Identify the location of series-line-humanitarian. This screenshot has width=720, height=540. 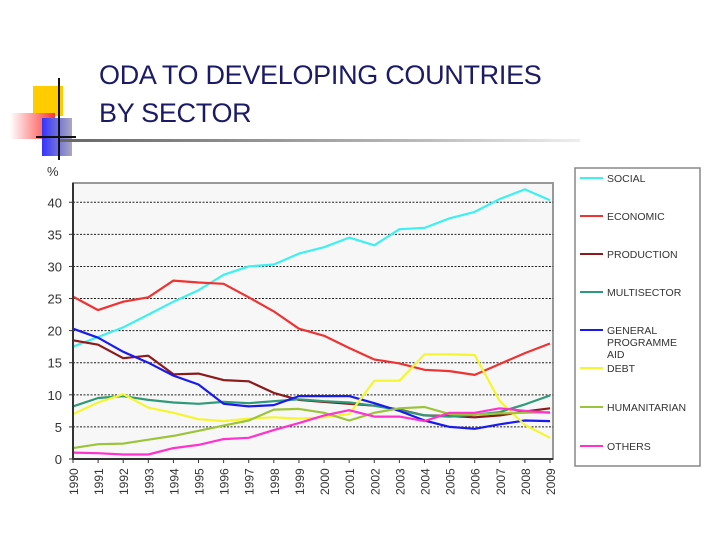
(311, 427).